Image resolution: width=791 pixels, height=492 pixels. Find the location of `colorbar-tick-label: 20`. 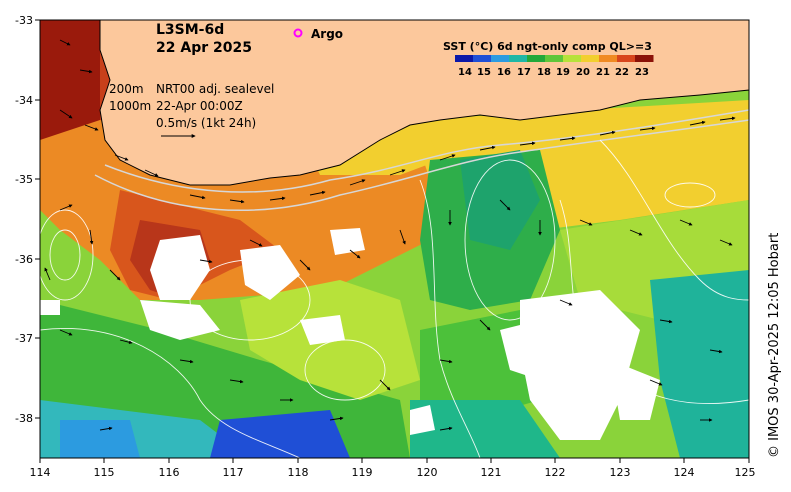

colorbar-tick-label: 20 is located at coordinates (583, 72).